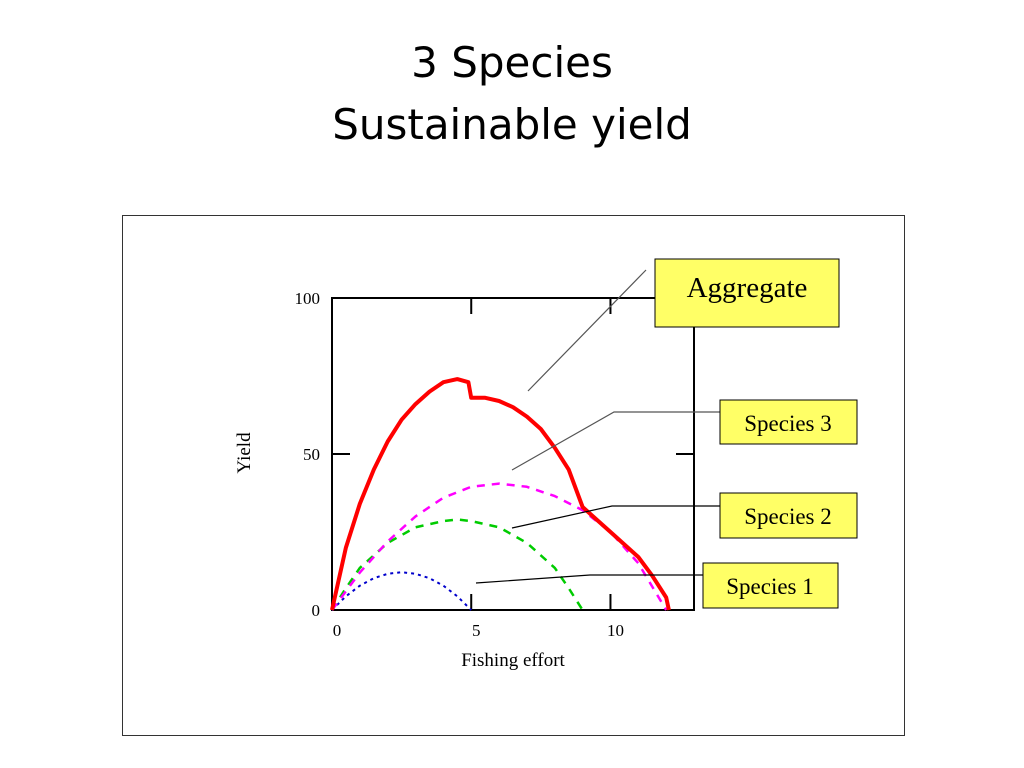 The width and height of the screenshot is (1024, 768). What do you see at coordinates (512, 124) in the screenshot?
I see `slide-title-line-2: Sustainable yield` at bounding box center [512, 124].